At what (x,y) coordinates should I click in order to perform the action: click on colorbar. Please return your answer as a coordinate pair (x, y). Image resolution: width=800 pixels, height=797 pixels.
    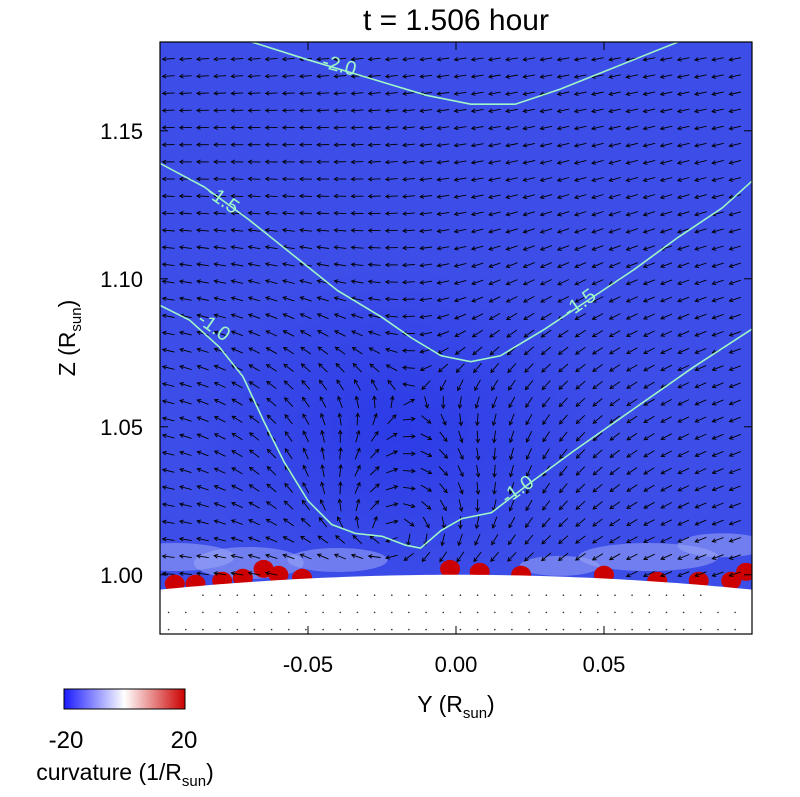
    Looking at the image, I should click on (124, 699).